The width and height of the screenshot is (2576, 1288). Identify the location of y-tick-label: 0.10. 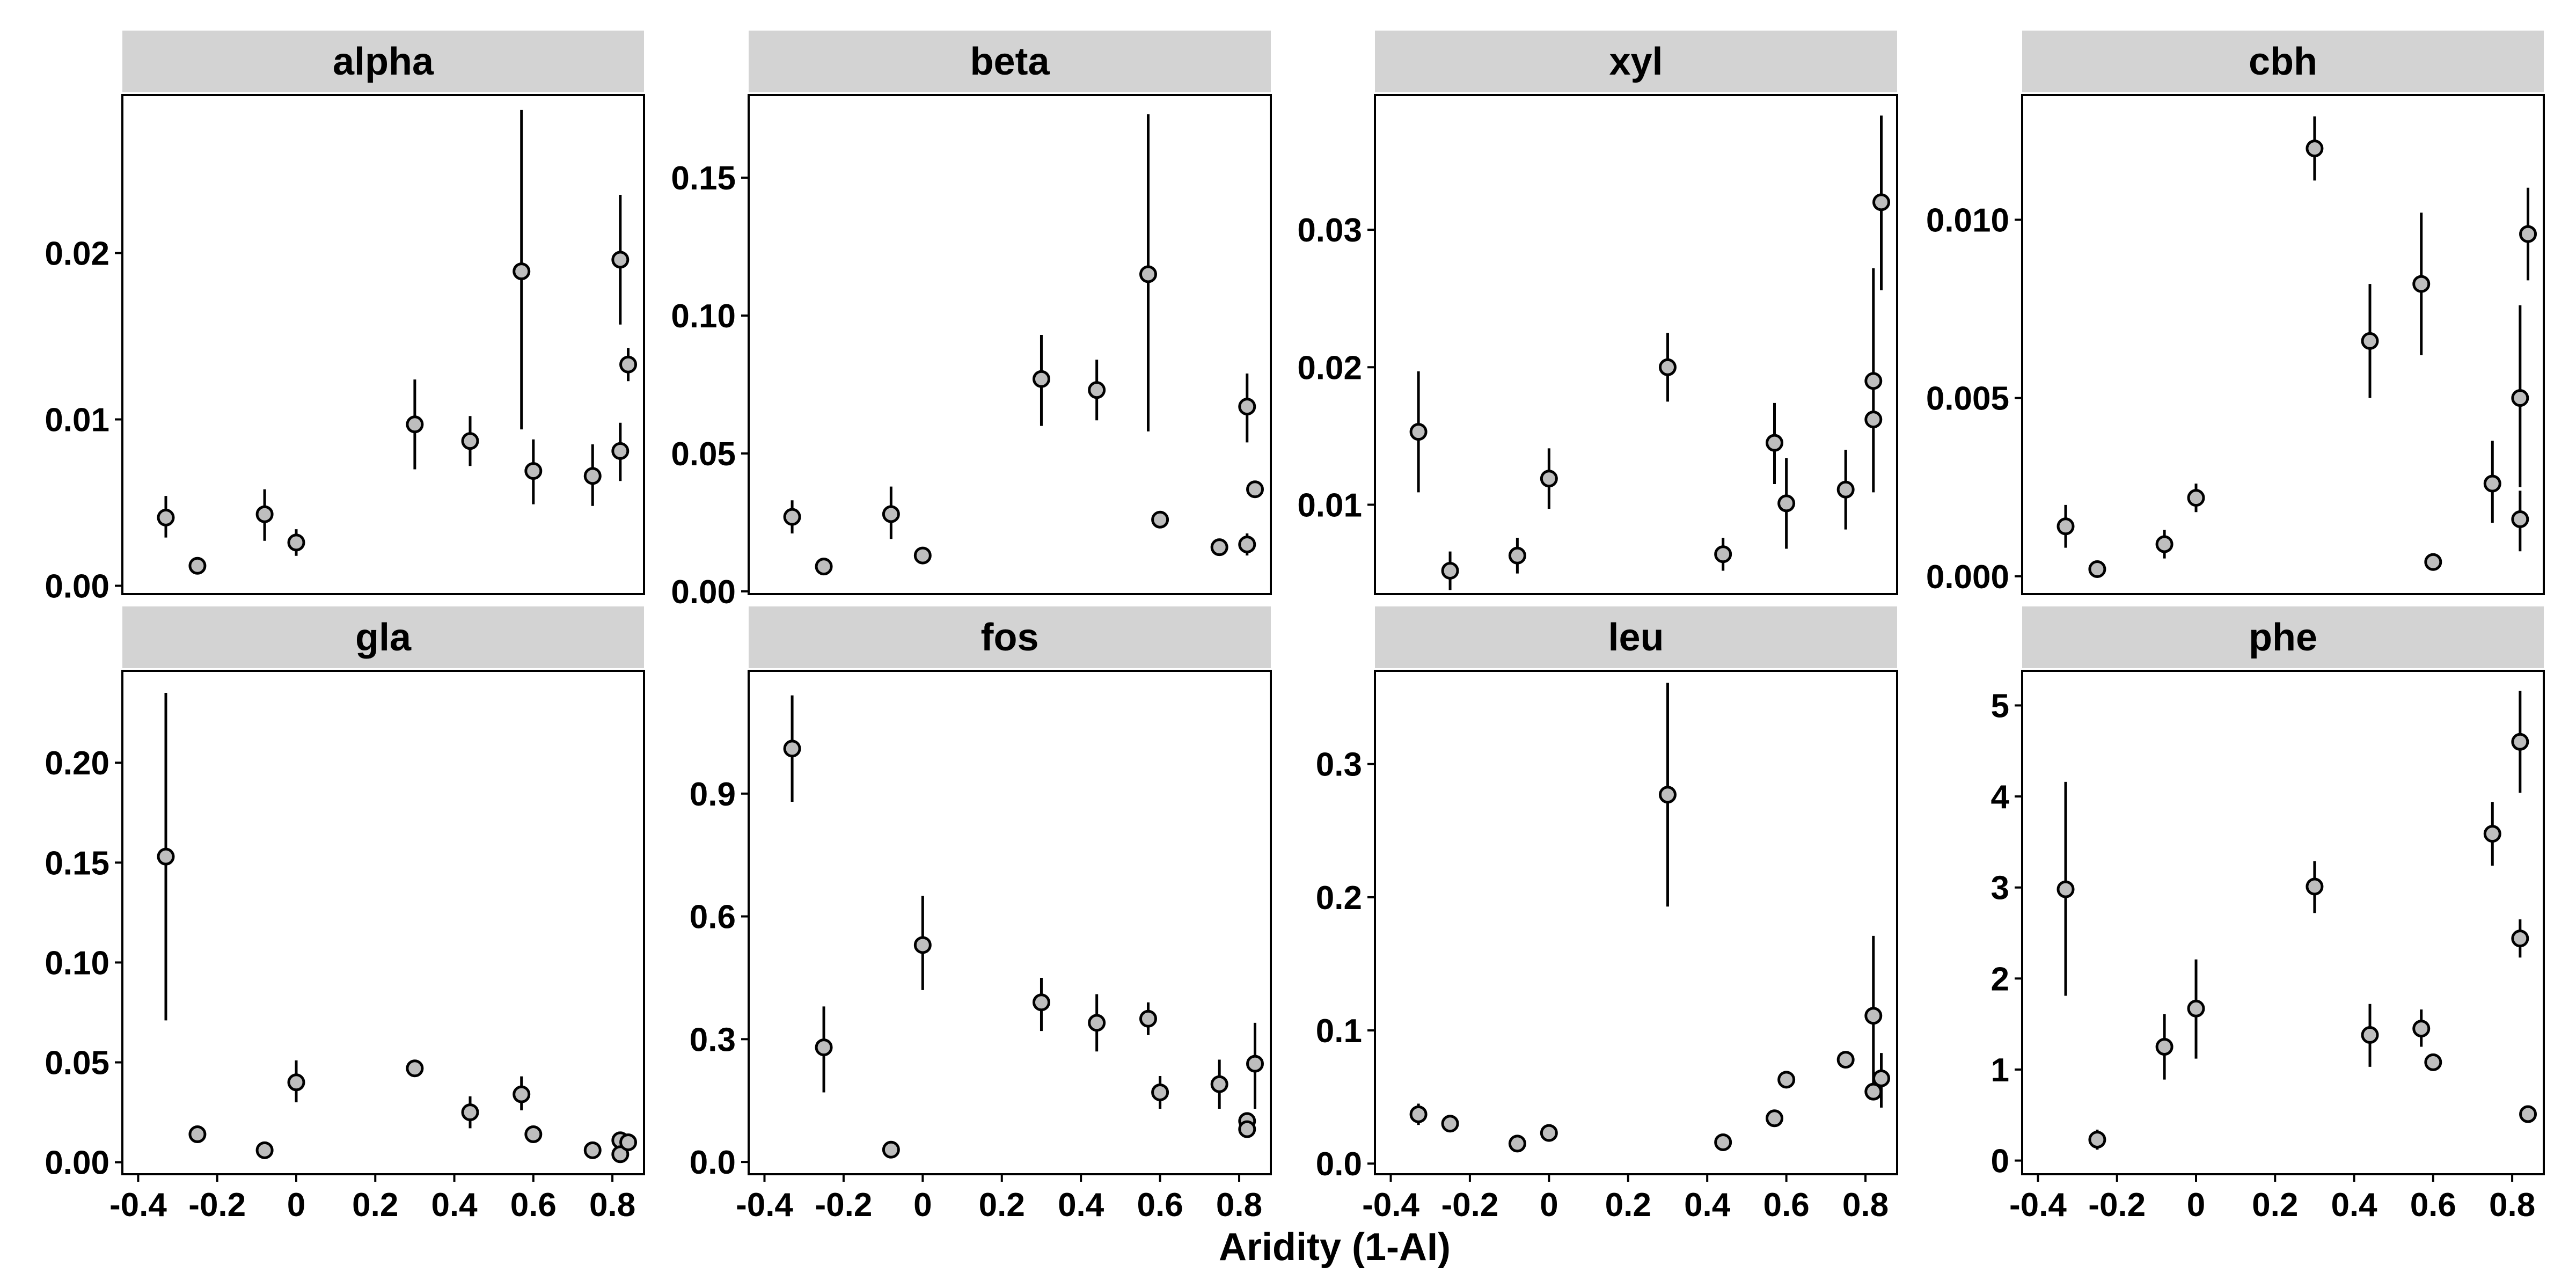
(703, 316).